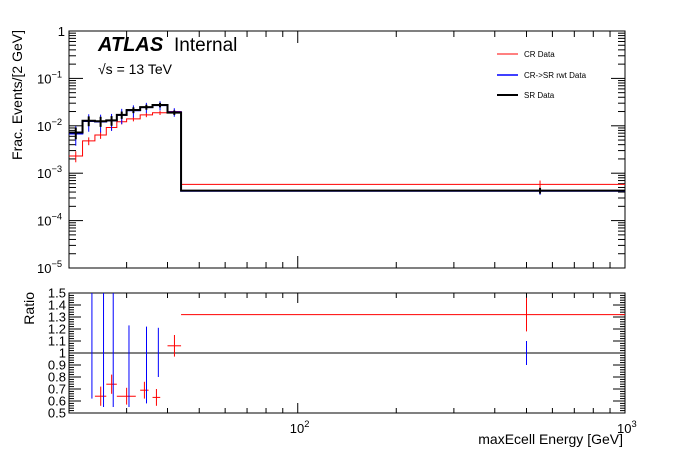 The image size is (696, 472). Describe the element at coordinates (300, 427) in the screenshot. I see `x-tick-label: 10²` at that location.